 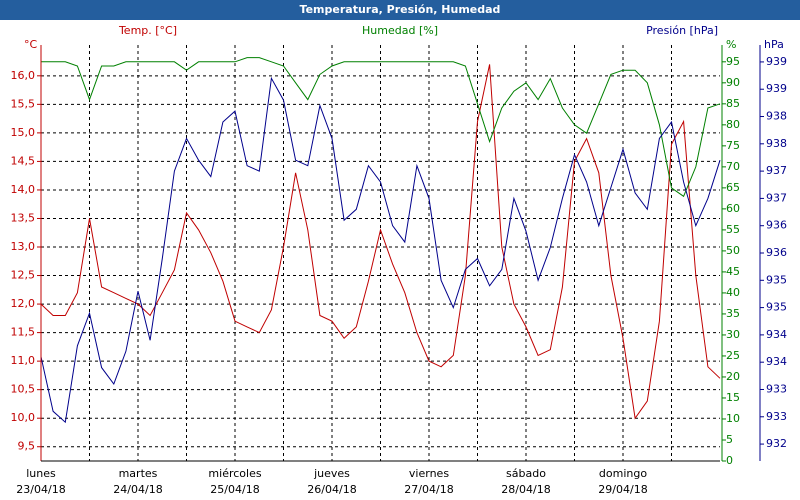 I want to click on y2-tick-label: 5, so click(x=729, y=439).